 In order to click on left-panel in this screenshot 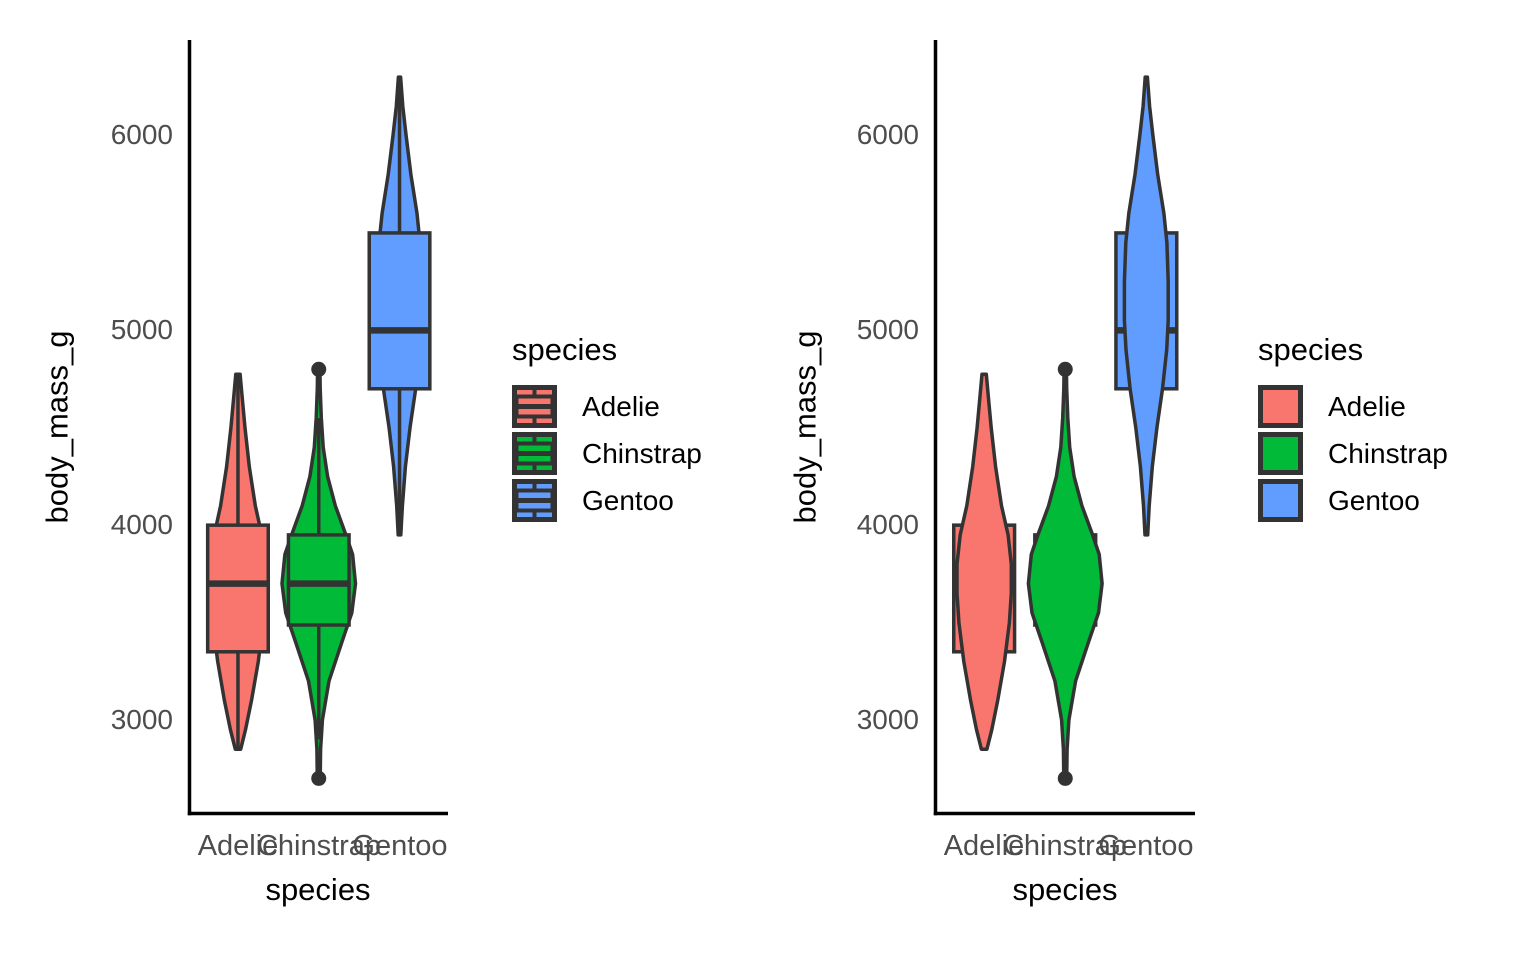, I will do `click(317, 428)`.